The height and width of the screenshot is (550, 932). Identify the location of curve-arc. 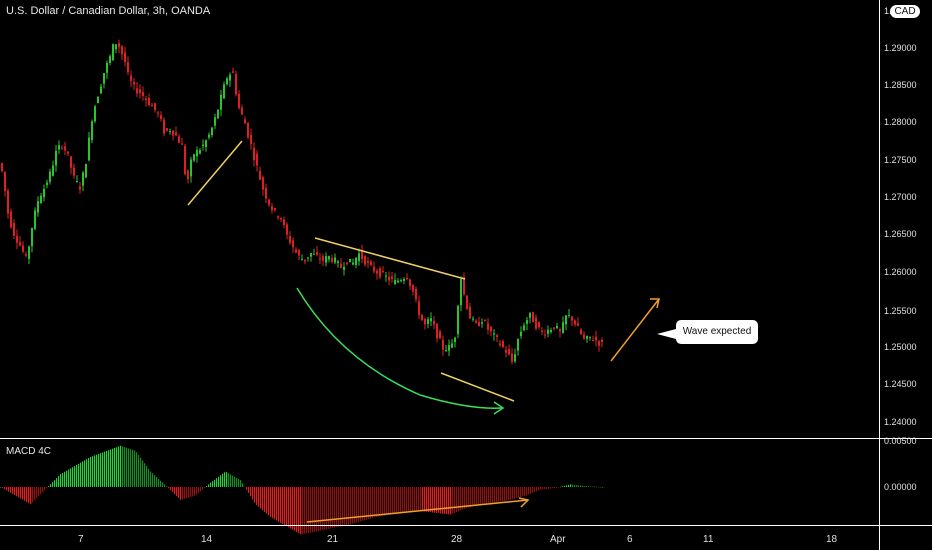
(399, 348).